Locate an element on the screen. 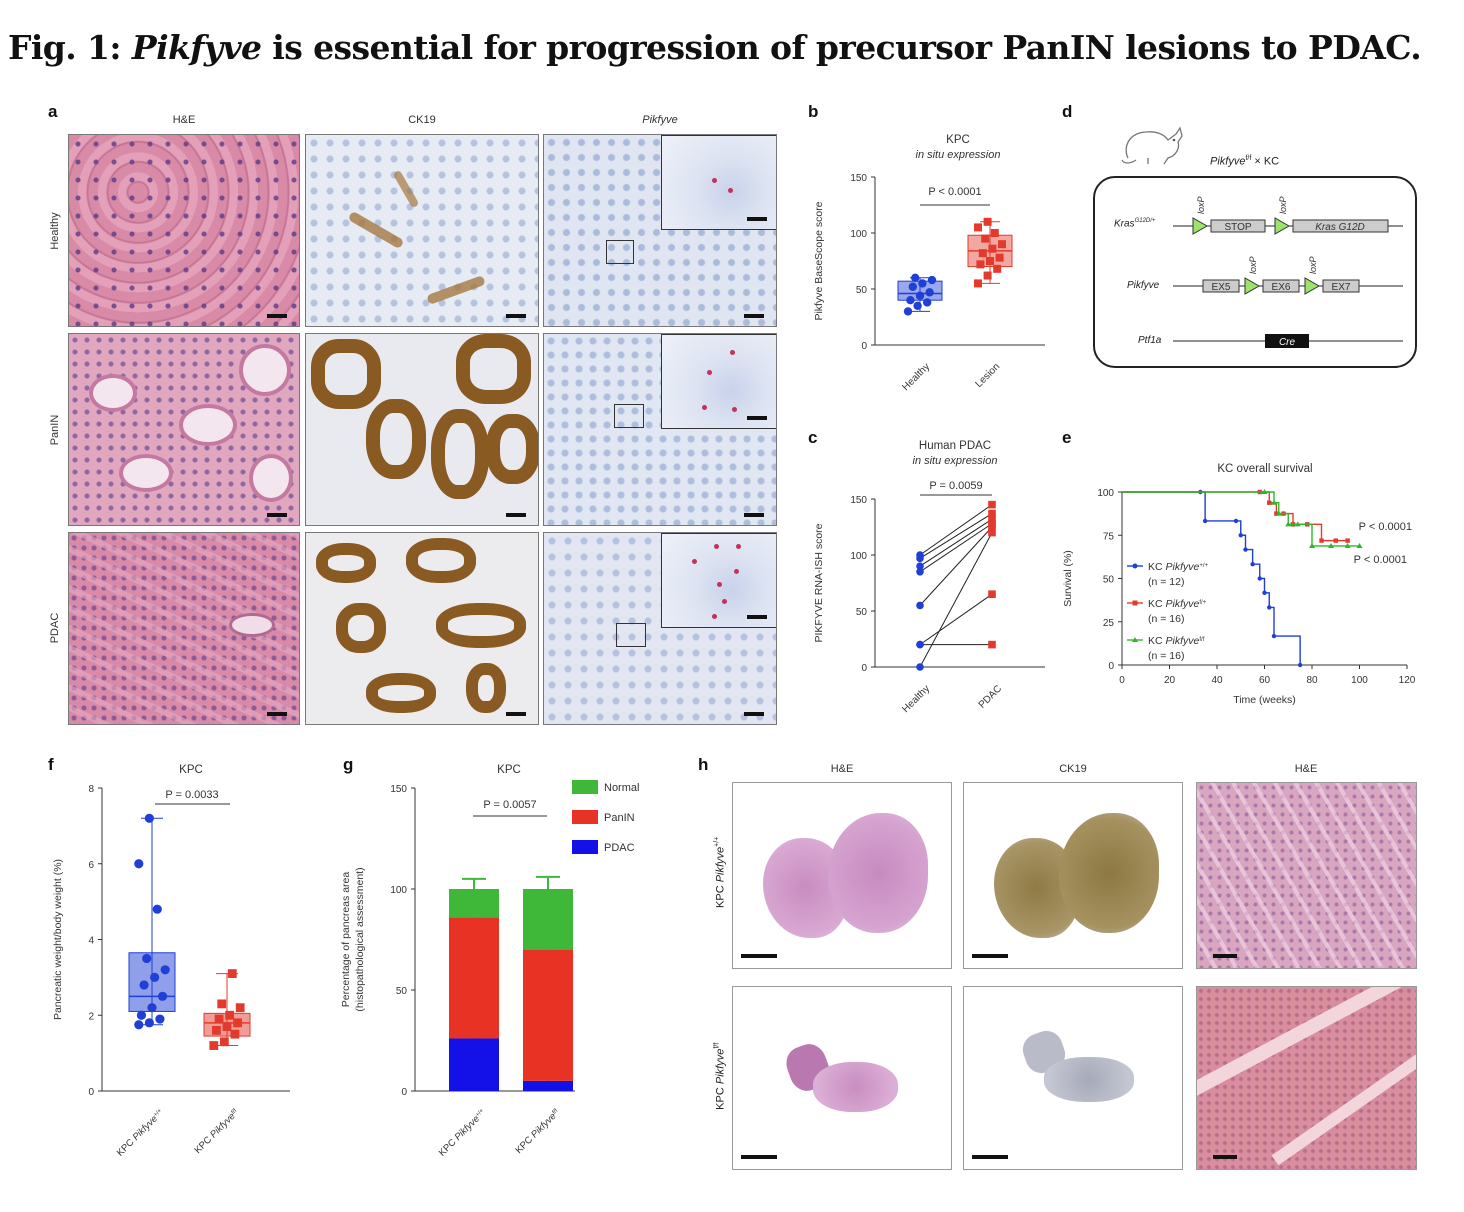 This screenshot has height=1212, width=1464. chart-c-subtitle: in situ expression is located at coordinates (955, 461).